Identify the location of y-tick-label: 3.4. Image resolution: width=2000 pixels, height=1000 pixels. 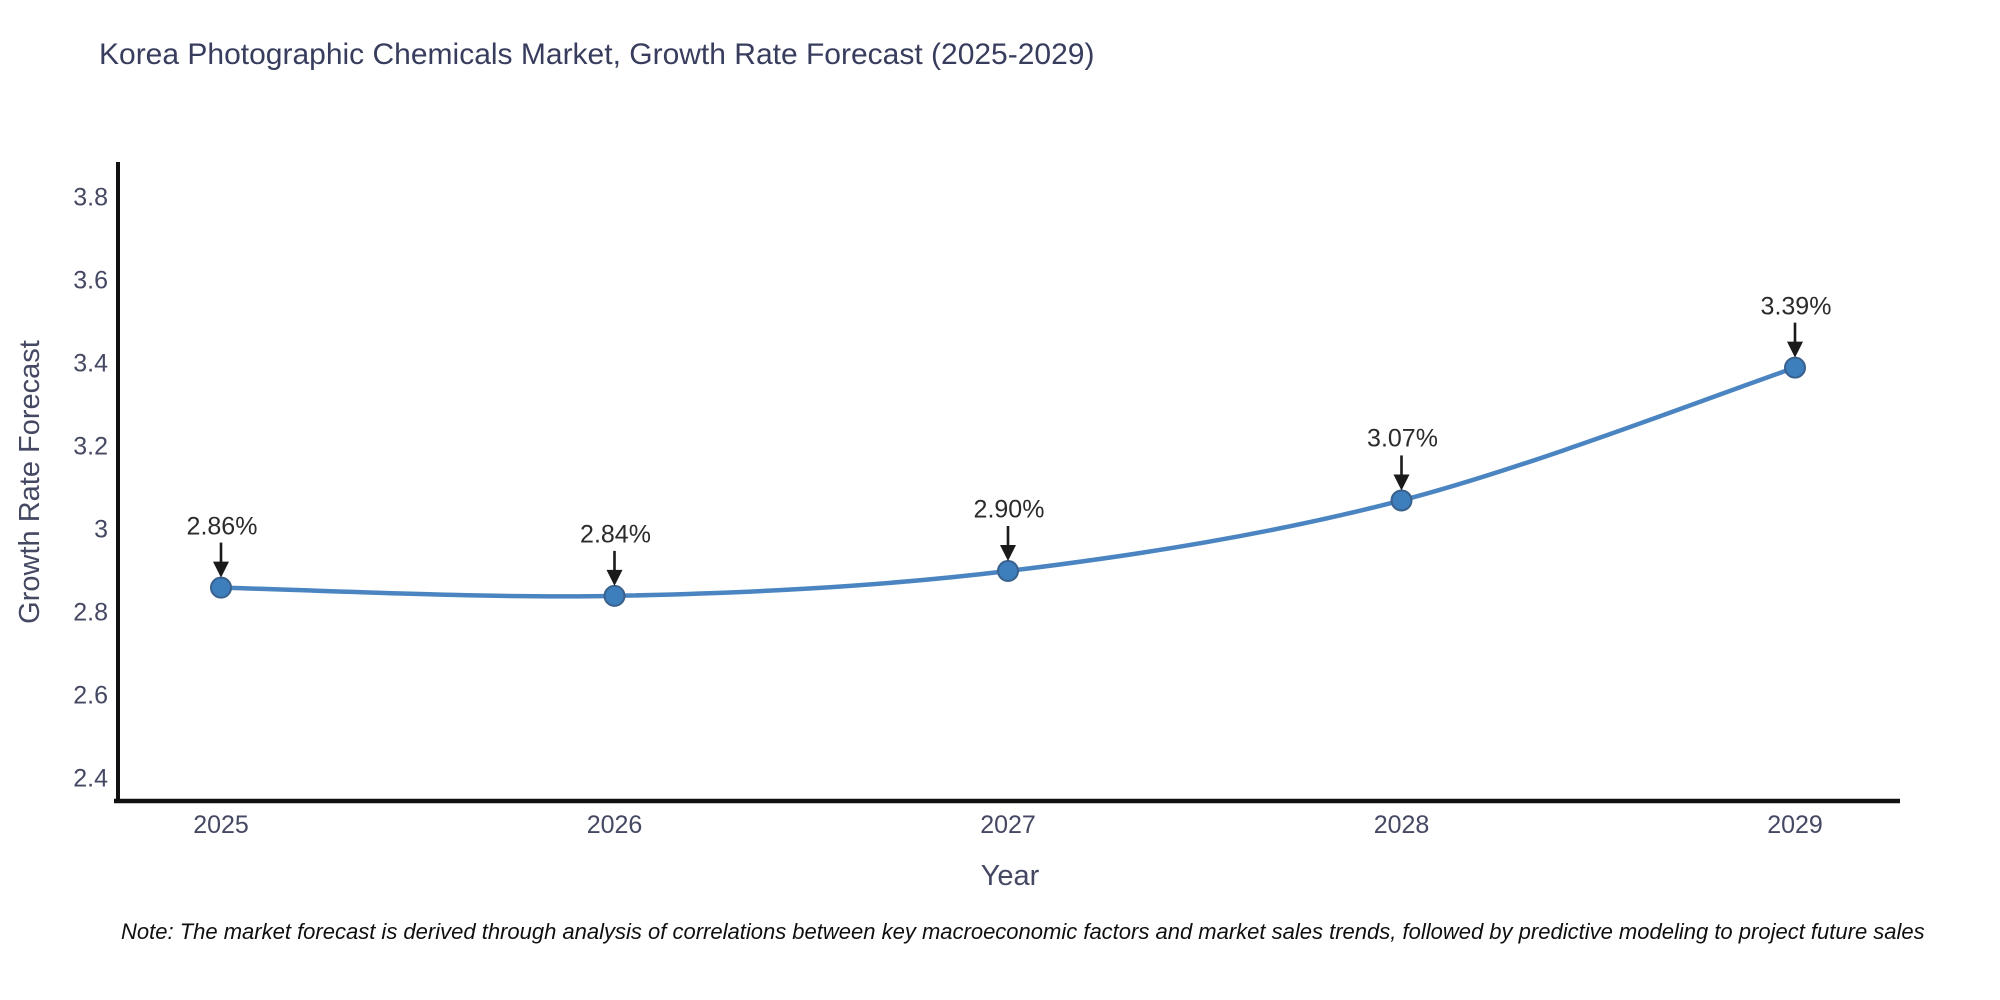
(90, 363).